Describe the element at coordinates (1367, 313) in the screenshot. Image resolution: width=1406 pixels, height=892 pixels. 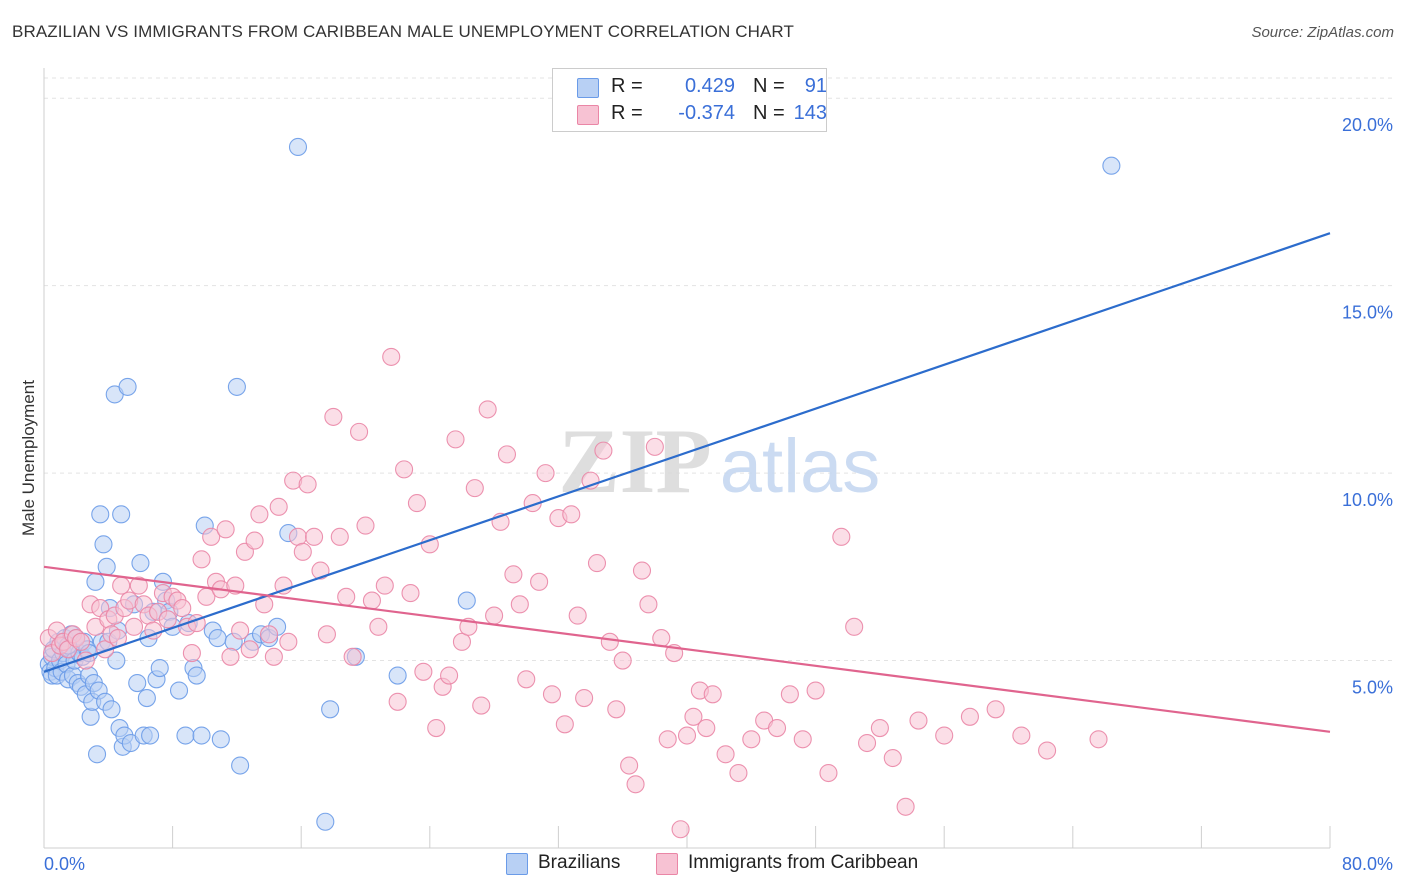
I see `y-tick-label: 15.0%` at that location.